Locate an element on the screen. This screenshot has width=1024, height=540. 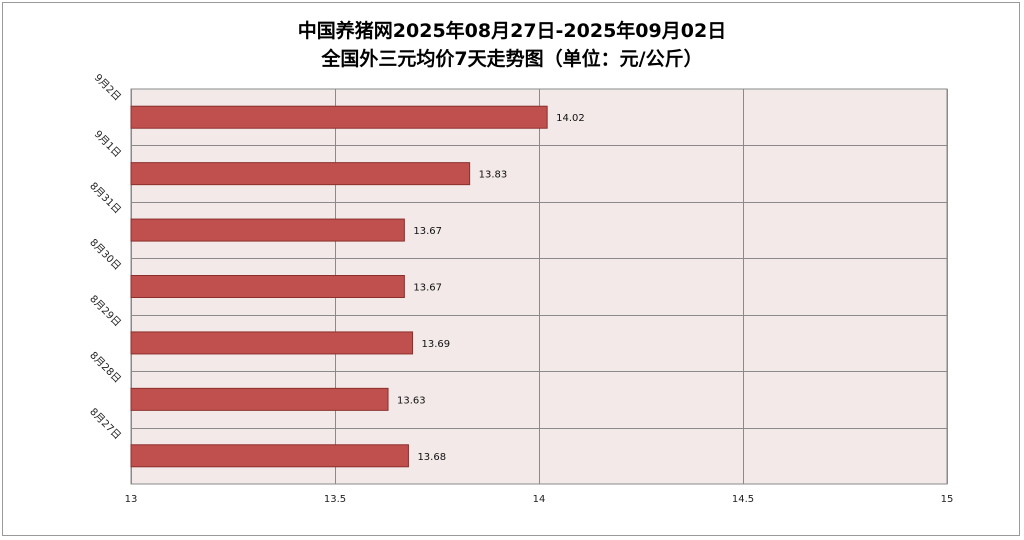
x-tick-label: 14 is located at coordinates (539, 499).